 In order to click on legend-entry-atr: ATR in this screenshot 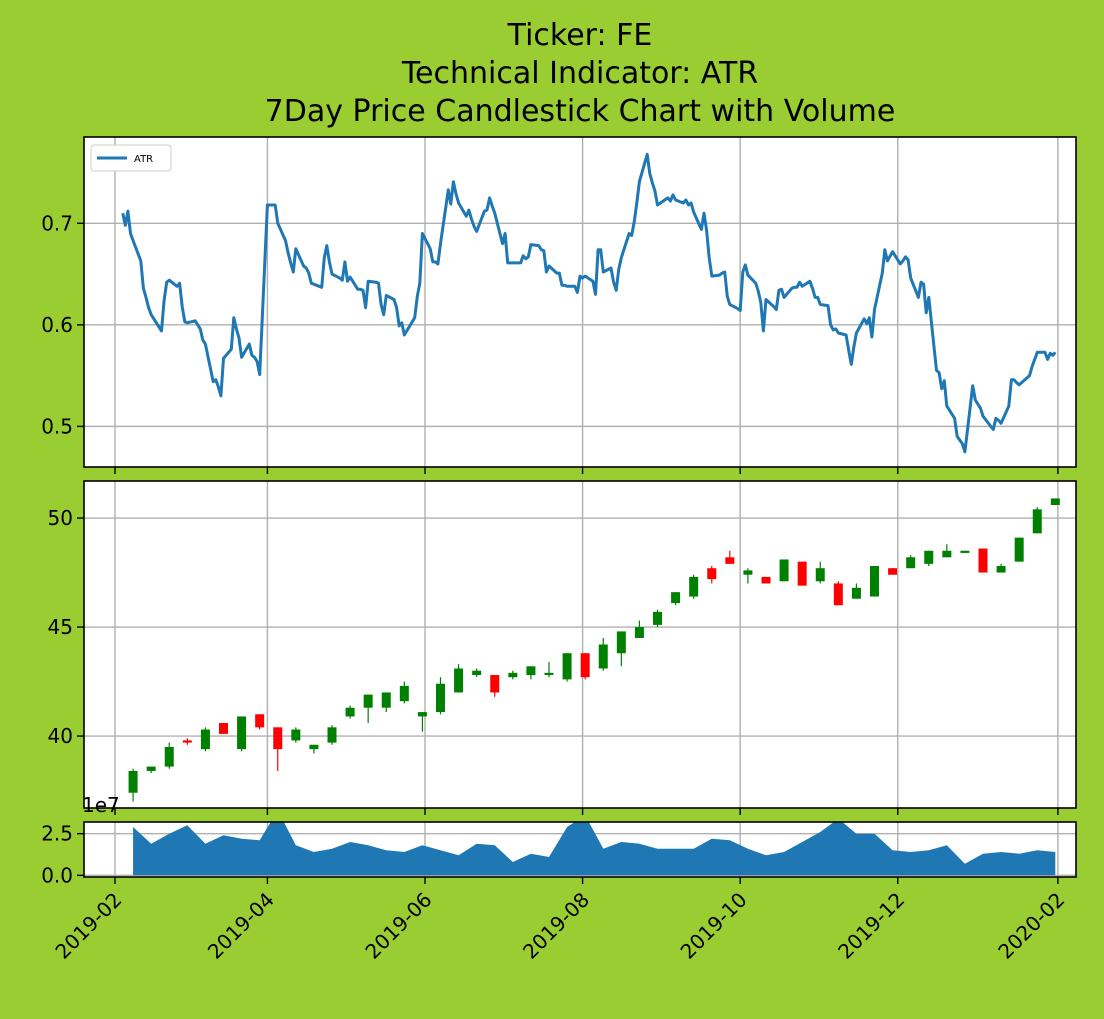, I will do `click(143, 159)`.